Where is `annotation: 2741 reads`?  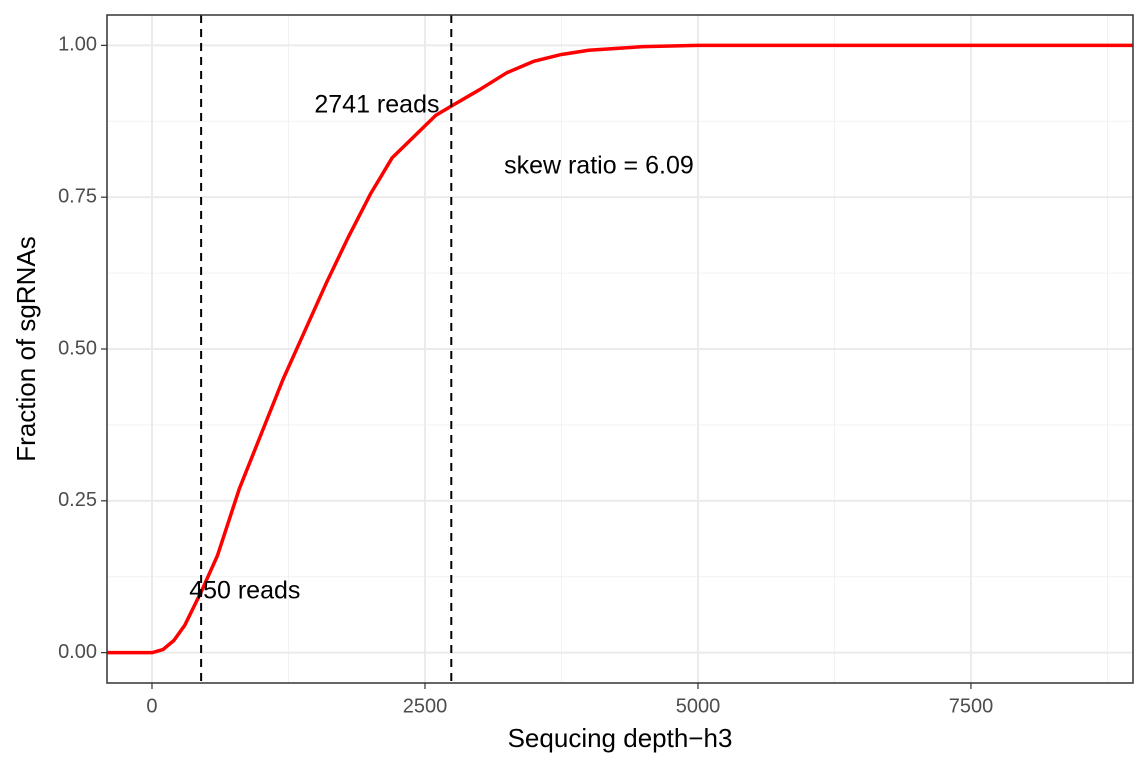 annotation: 2741 reads is located at coordinates (376, 105).